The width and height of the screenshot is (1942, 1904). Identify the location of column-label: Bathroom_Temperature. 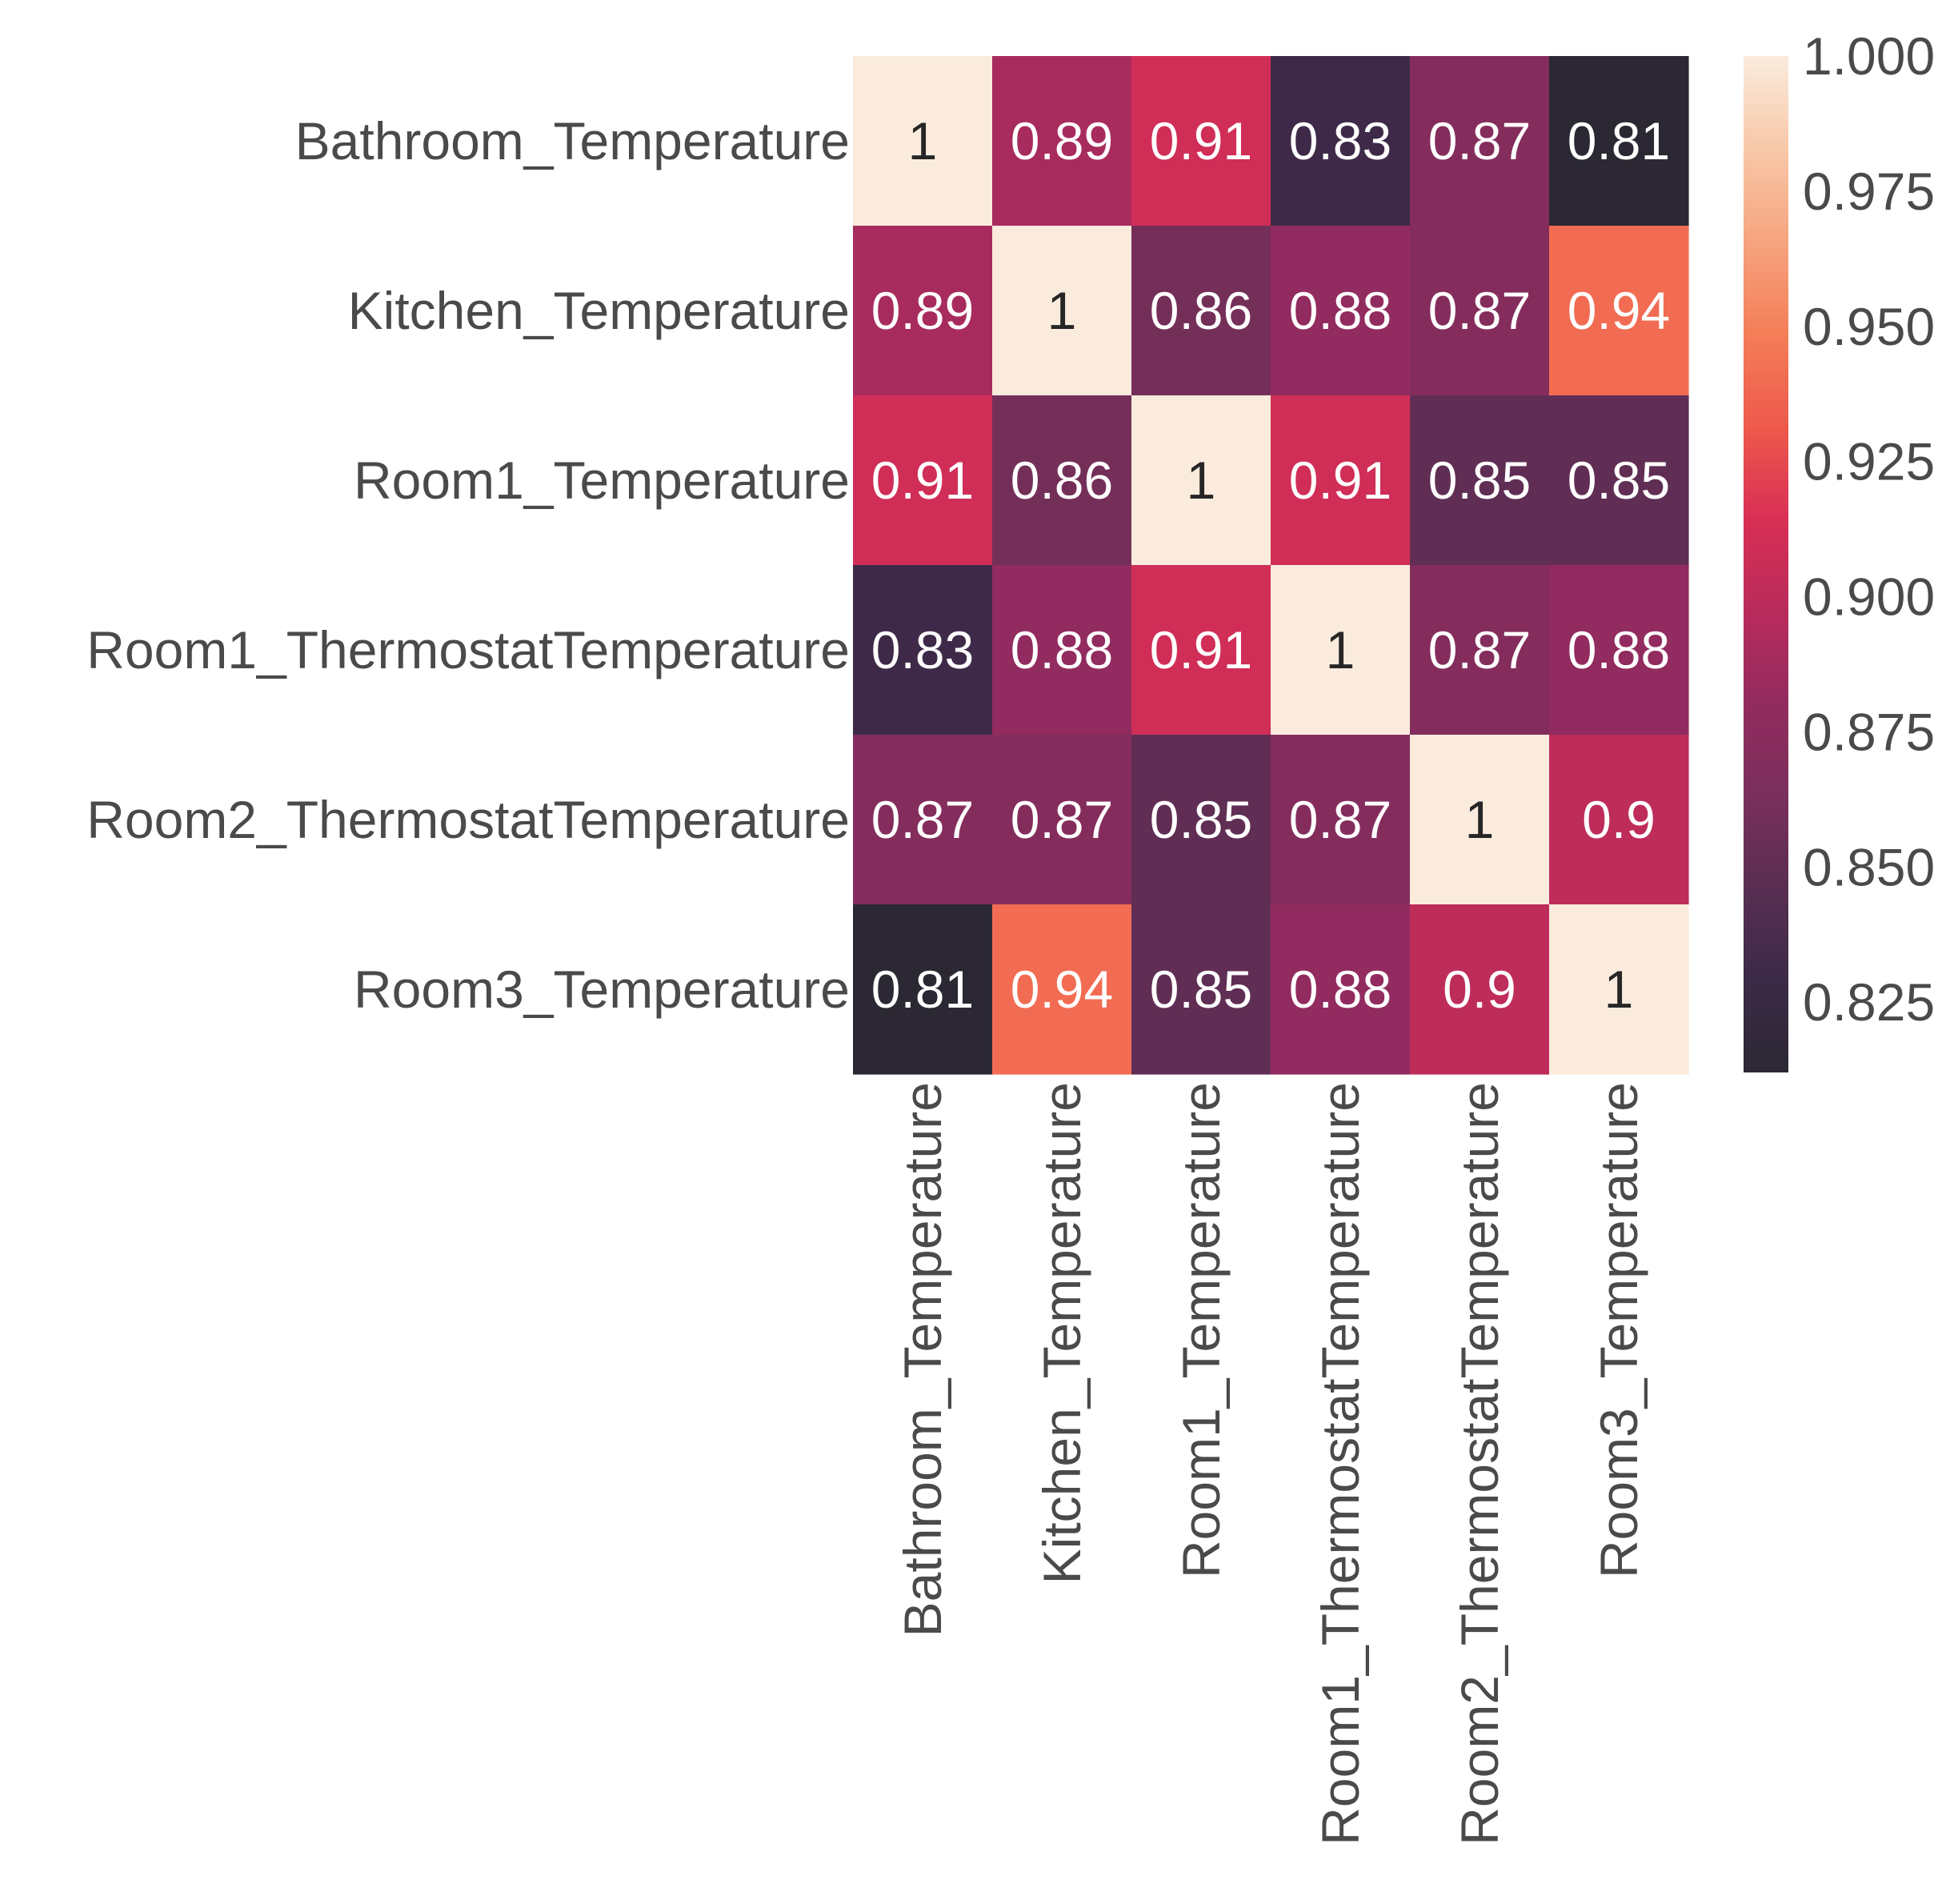
(923, 1359).